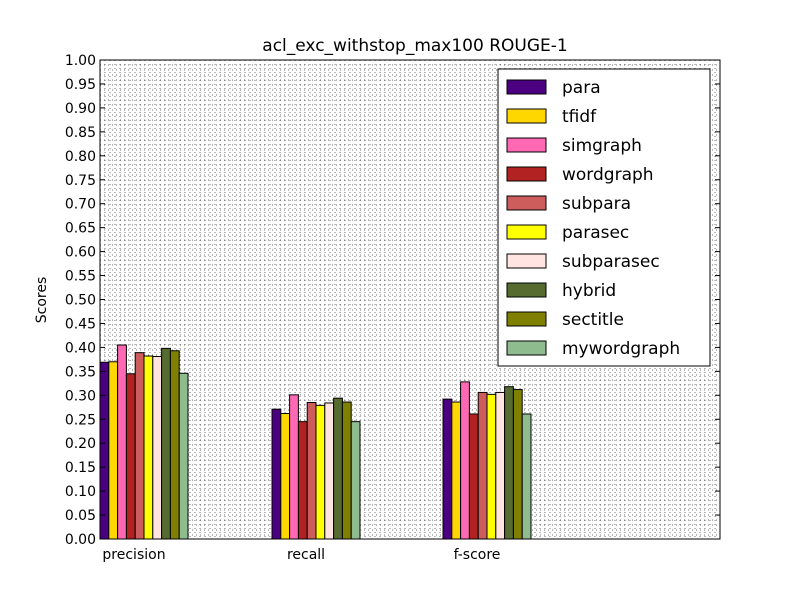 The image size is (800, 600). Describe the element at coordinates (465, 460) in the screenshot. I see `bar-simgraph-f-score` at that location.